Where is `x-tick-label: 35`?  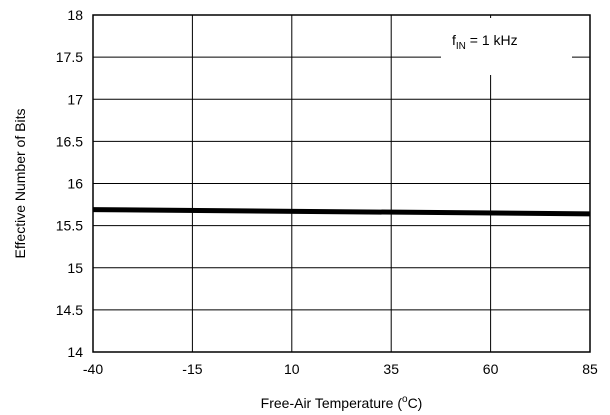
x-tick-label: 35 is located at coordinates (391, 369).